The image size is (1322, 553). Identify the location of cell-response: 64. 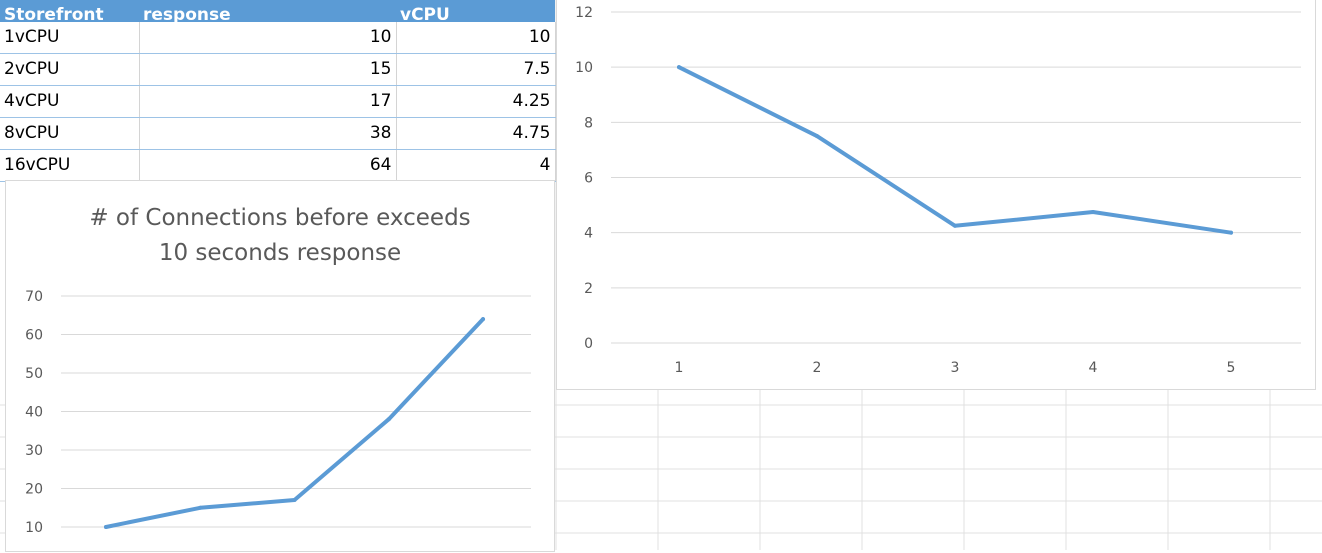
(268, 165).